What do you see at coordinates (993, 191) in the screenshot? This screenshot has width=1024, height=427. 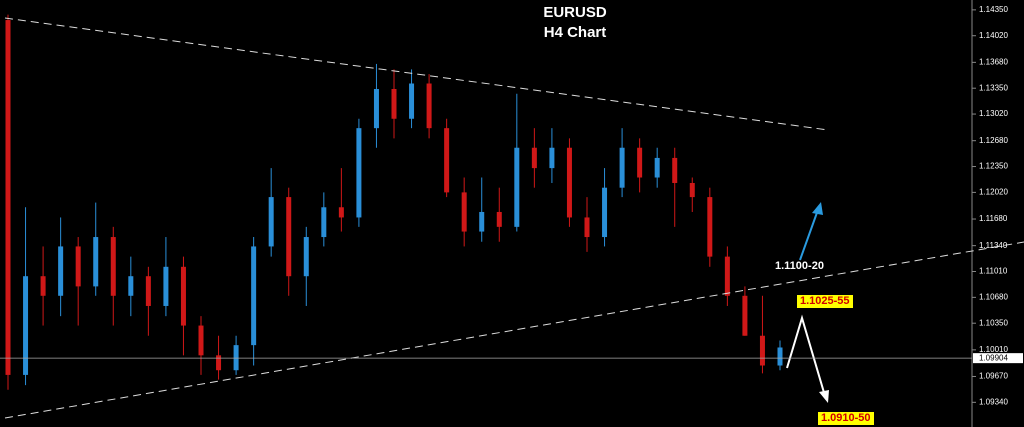 I see `y-tick-label: 1.12020` at bounding box center [993, 191].